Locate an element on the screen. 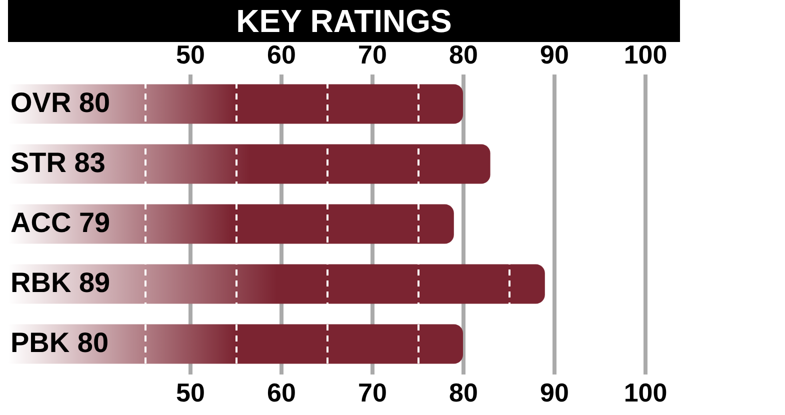 This screenshot has width=785, height=415. x-tick-label: 80 is located at coordinates (463, 55).